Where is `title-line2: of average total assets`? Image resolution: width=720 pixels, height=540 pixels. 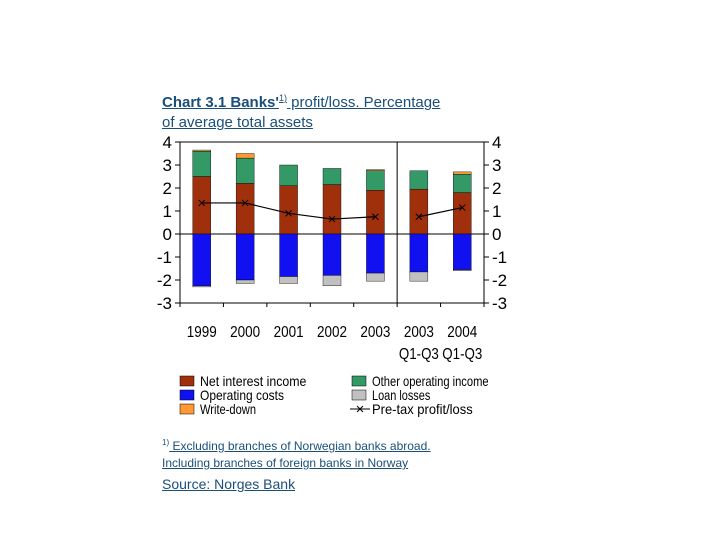
title-line2: of average total assets is located at coordinates (237, 122).